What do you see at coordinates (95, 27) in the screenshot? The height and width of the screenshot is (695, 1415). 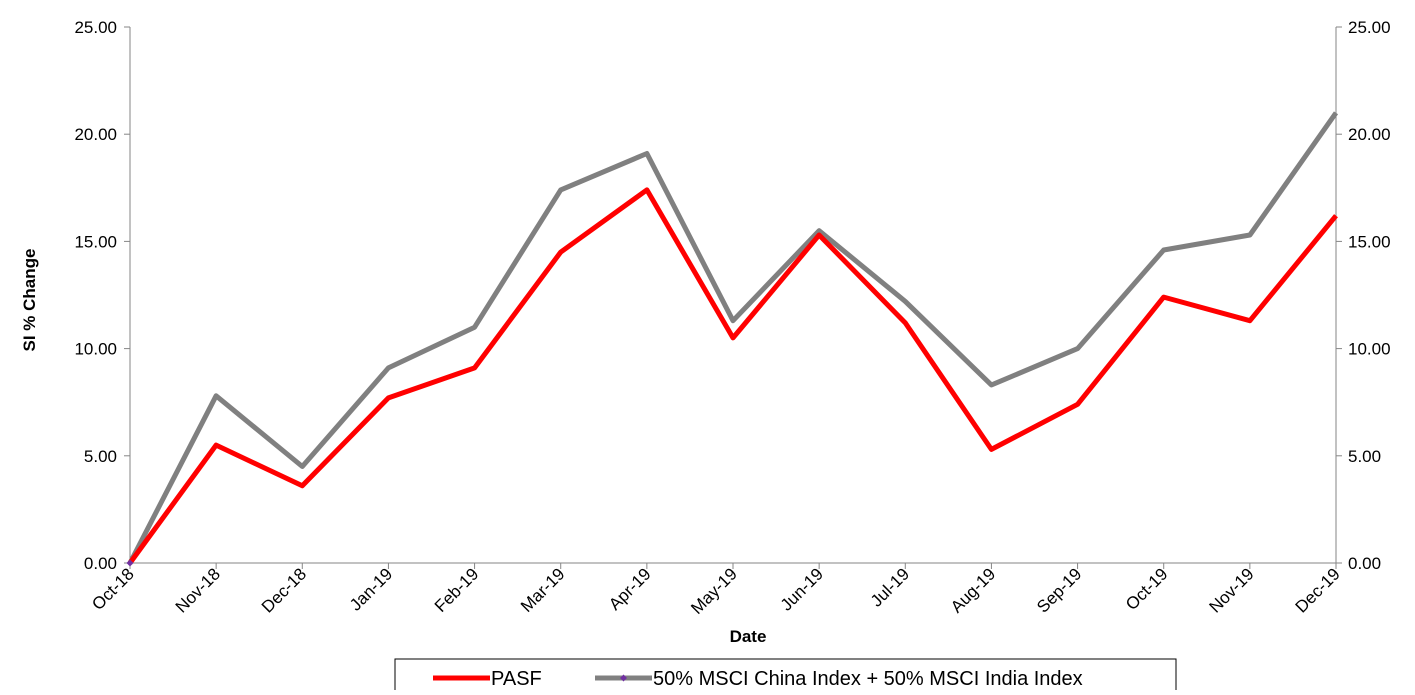 I see `y-tick-label: 25.00` at bounding box center [95, 27].